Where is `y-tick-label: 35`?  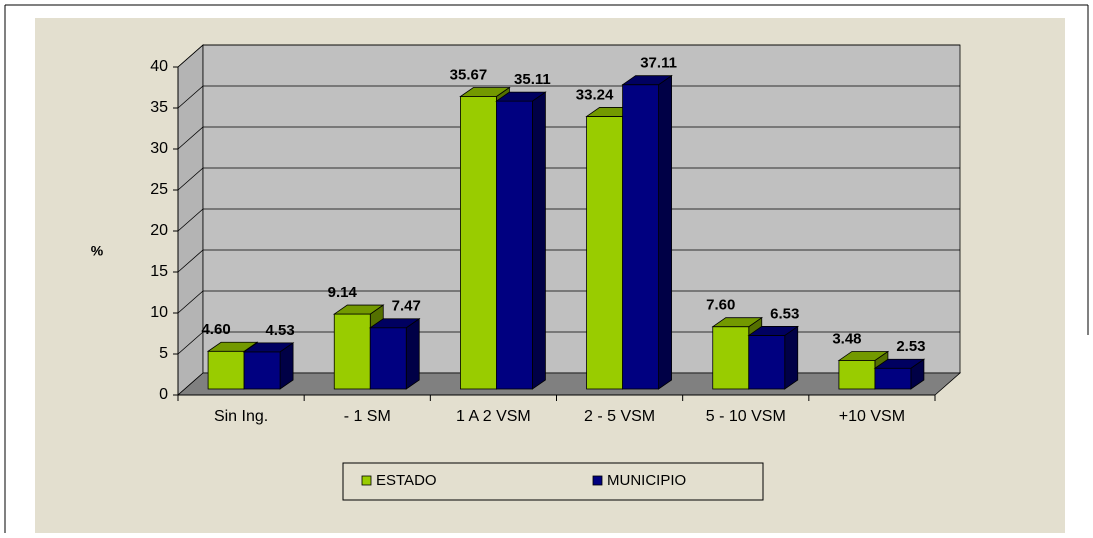 y-tick-label: 35 is located at coordinates (159, 107).